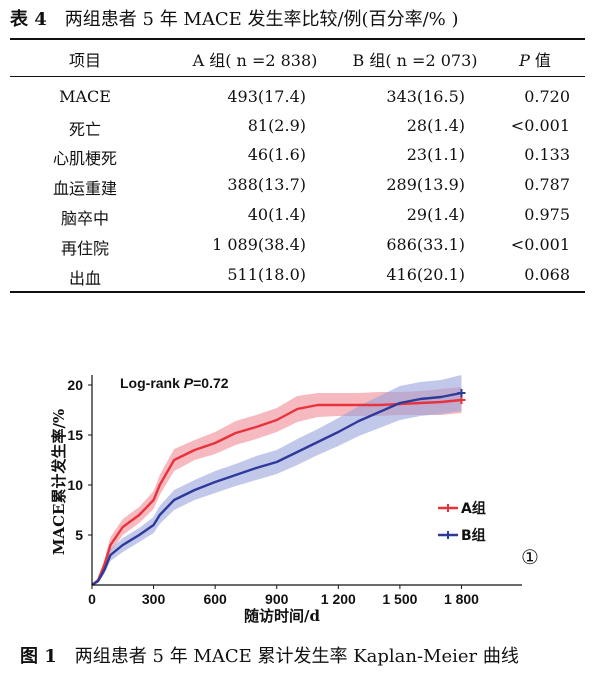  Describe the element at coordinates (85, 96) in the screenshot. I see `row-item: MACE` at that location.